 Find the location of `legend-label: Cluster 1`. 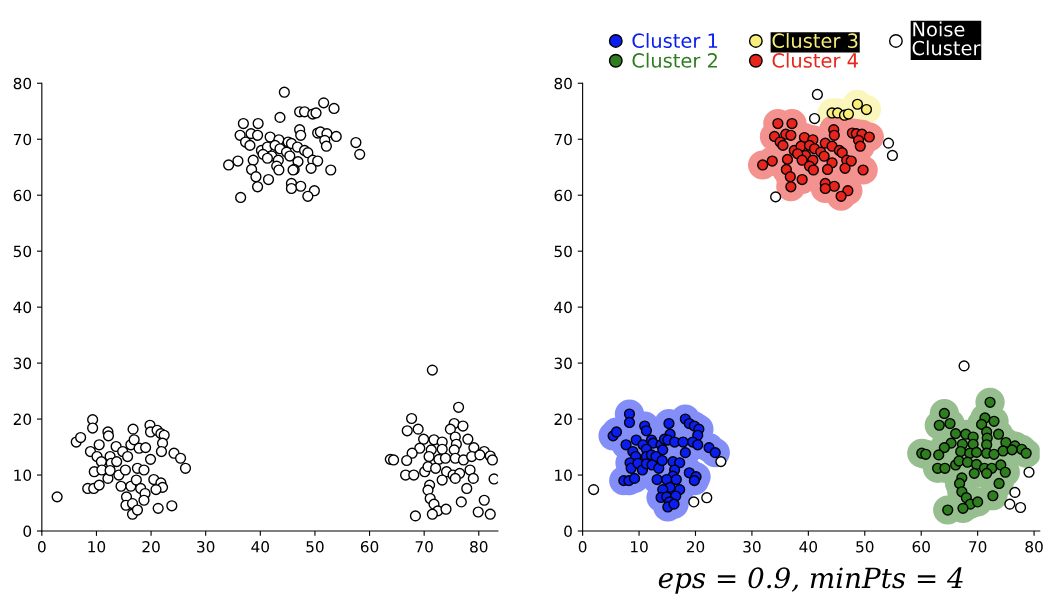

legend-label: Cluster 1 is located at coordinates (675, 40).